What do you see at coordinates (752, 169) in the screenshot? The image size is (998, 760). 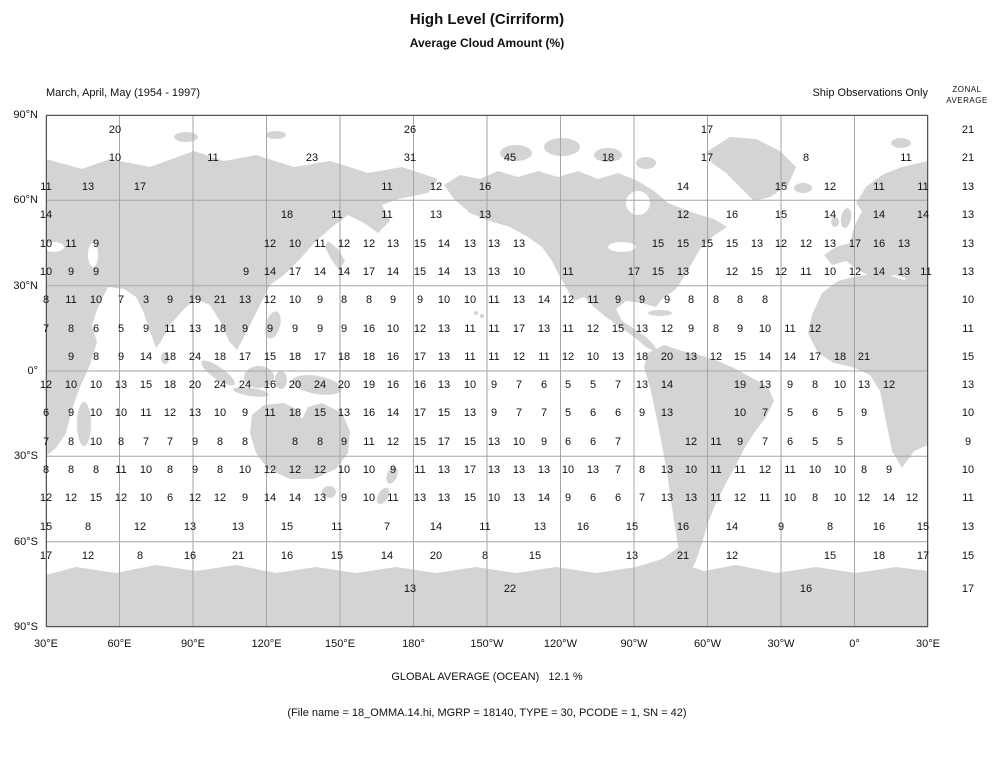 I see `landmass-greenland` at bounding box center [752, 169].